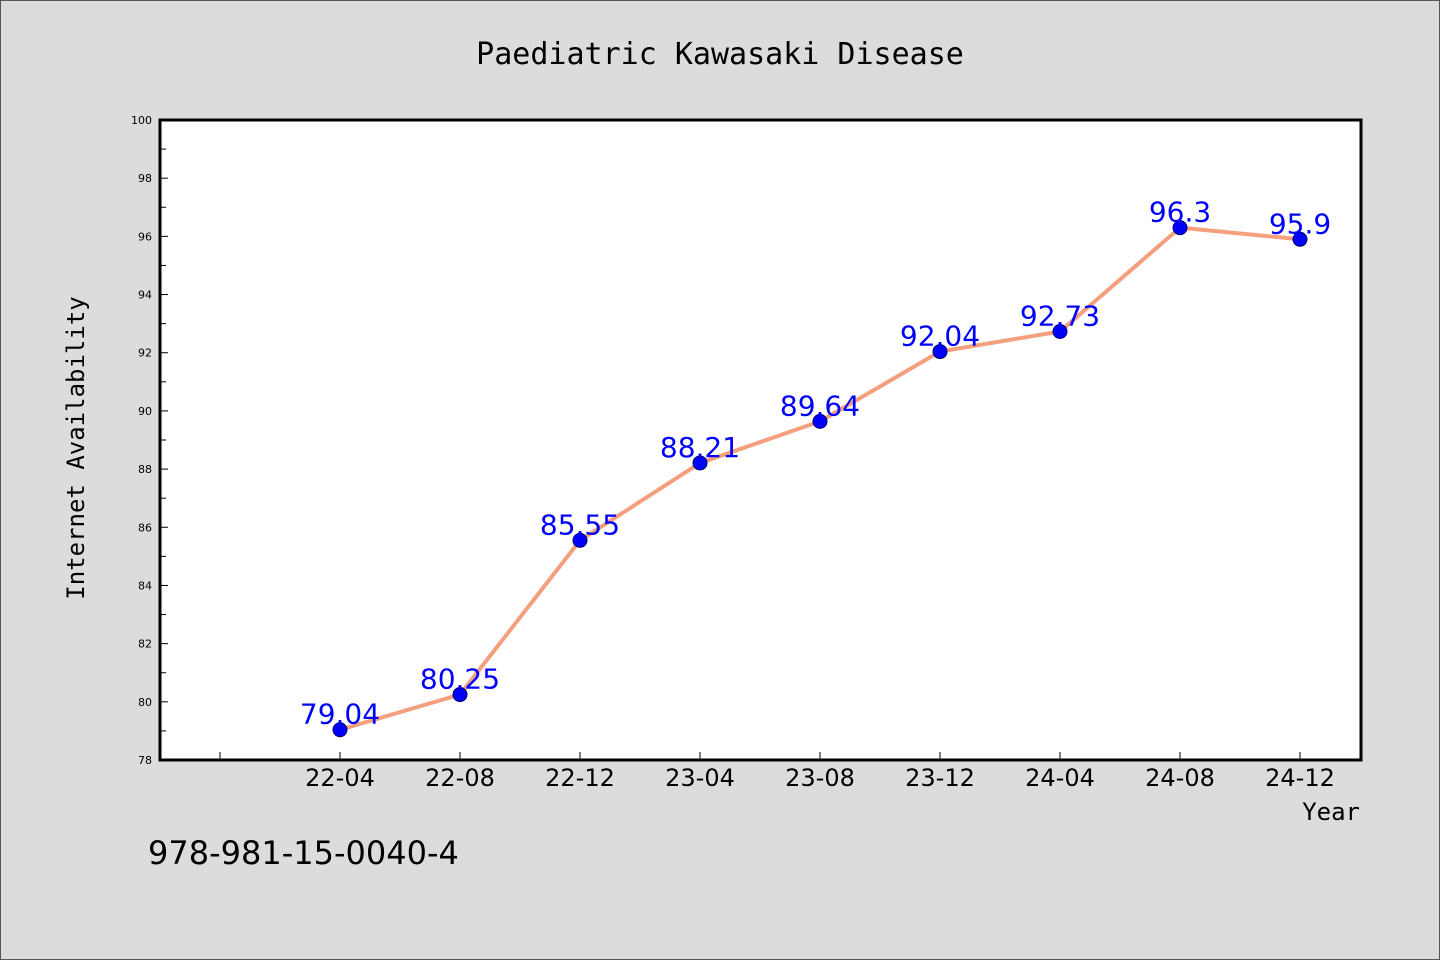  I want to click on x-tick-label: 24-04, so click(1060, 778).